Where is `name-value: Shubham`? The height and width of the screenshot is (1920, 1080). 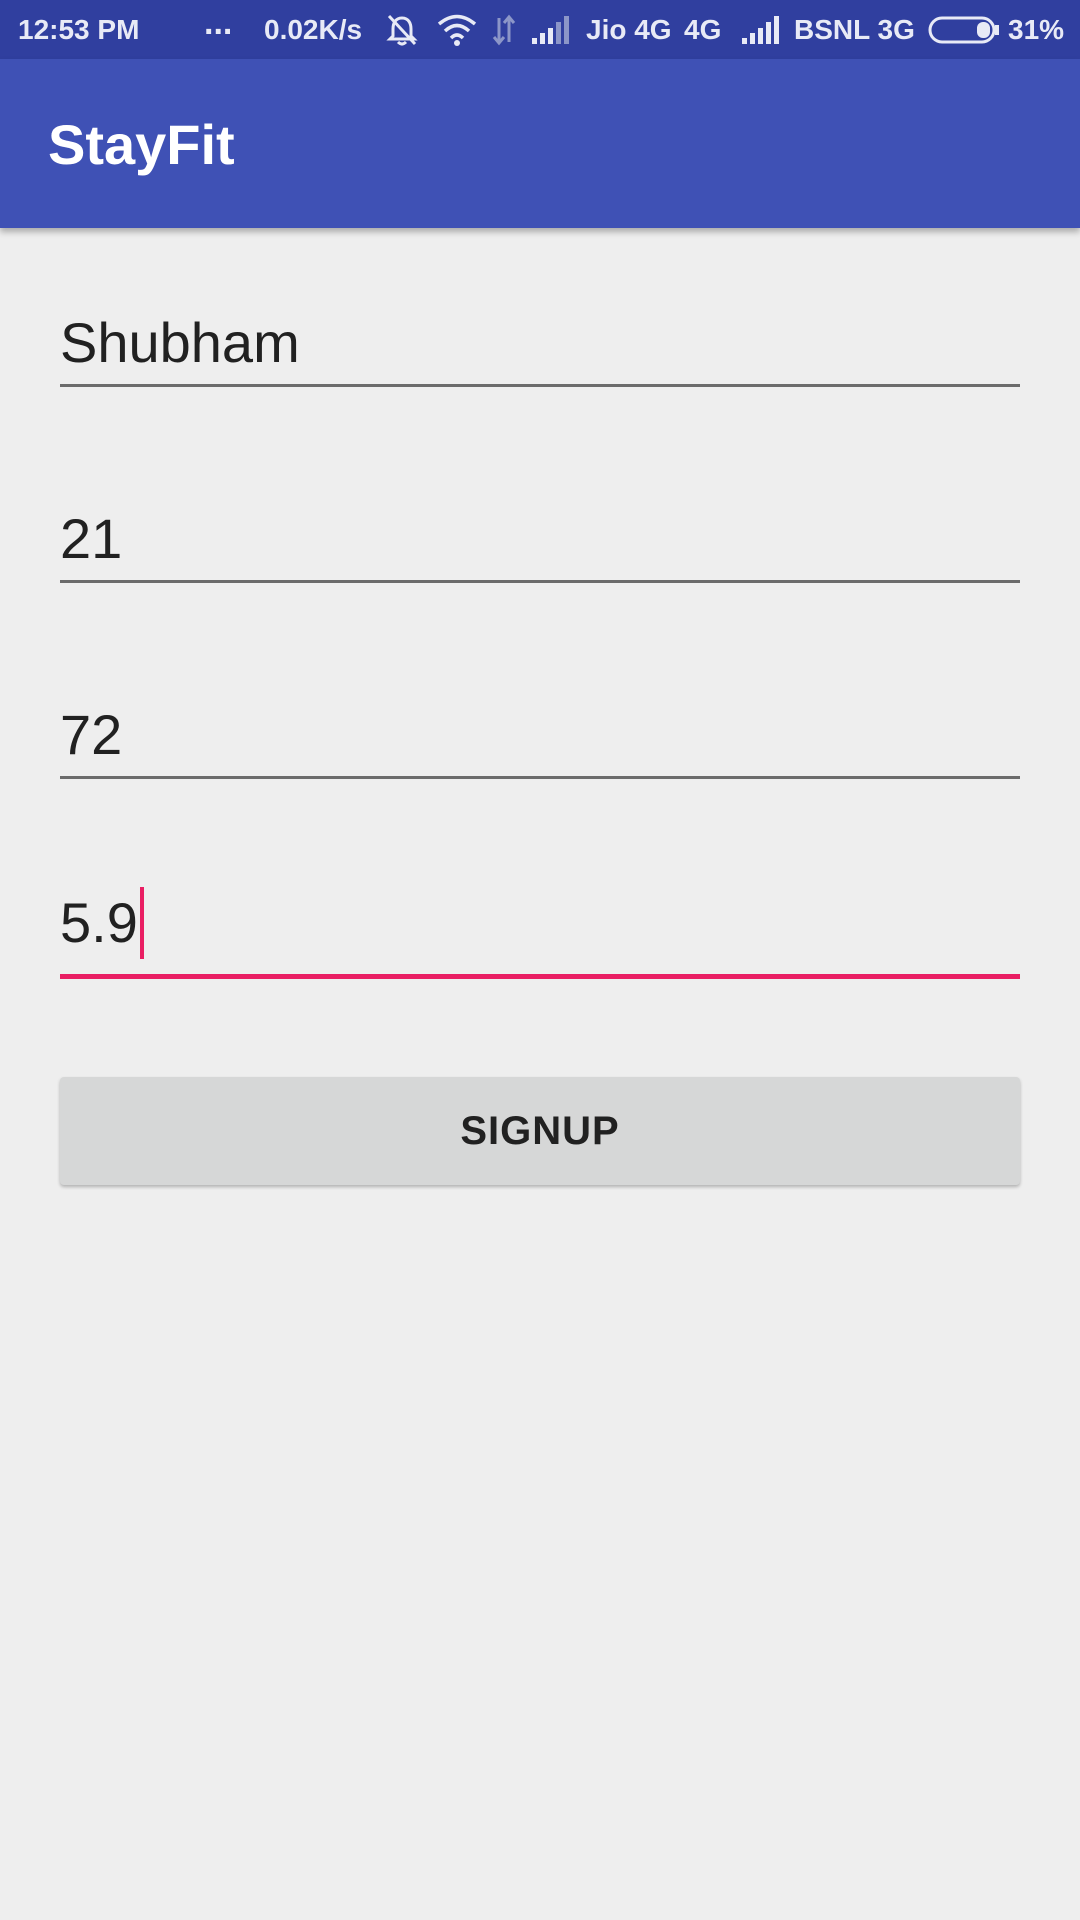 name-value: Shubham is located at coordinates (180, 342).